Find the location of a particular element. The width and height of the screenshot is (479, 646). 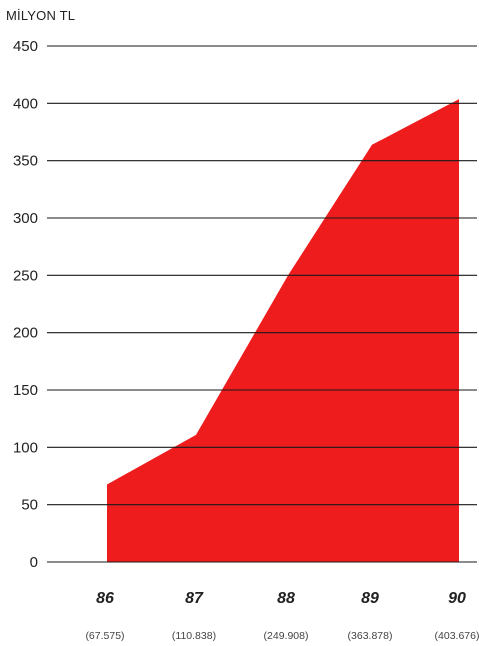

y-tick-label-400: 400 is located at coordinates (25, 103).